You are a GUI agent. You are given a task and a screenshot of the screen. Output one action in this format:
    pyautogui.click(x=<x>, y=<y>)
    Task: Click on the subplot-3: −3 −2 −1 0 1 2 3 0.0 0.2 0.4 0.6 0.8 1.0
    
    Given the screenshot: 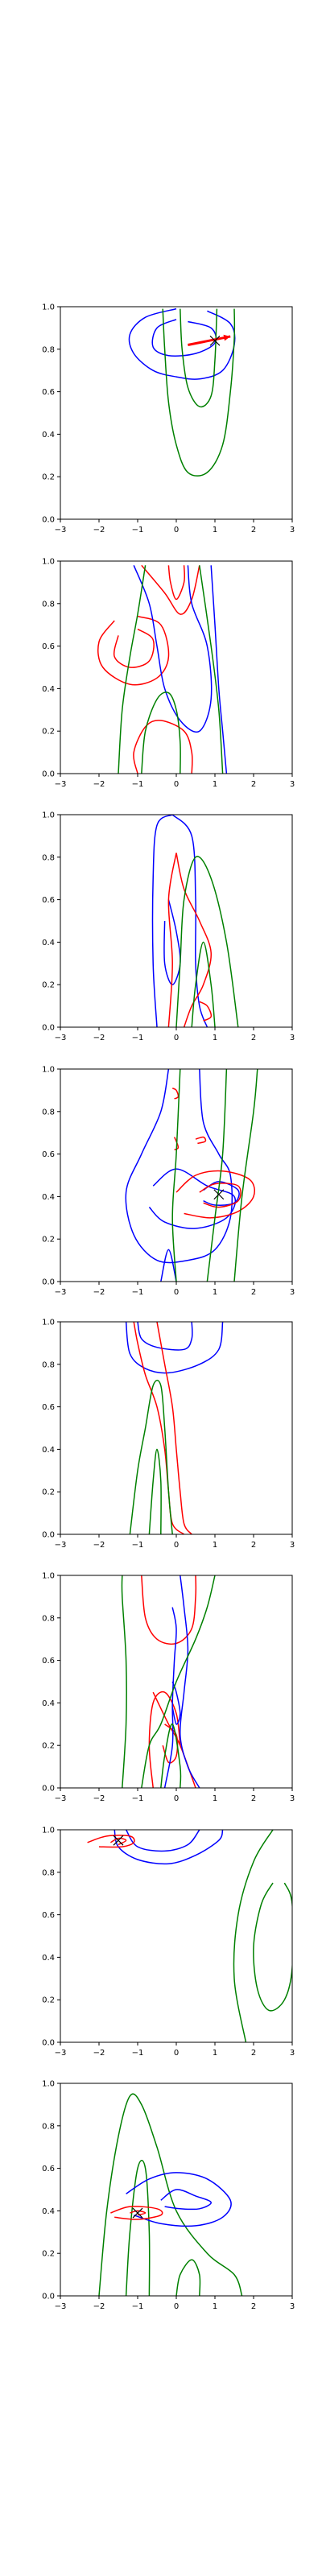 What is the action you would take?
    pyautogui.click(x=168, y=927)
    